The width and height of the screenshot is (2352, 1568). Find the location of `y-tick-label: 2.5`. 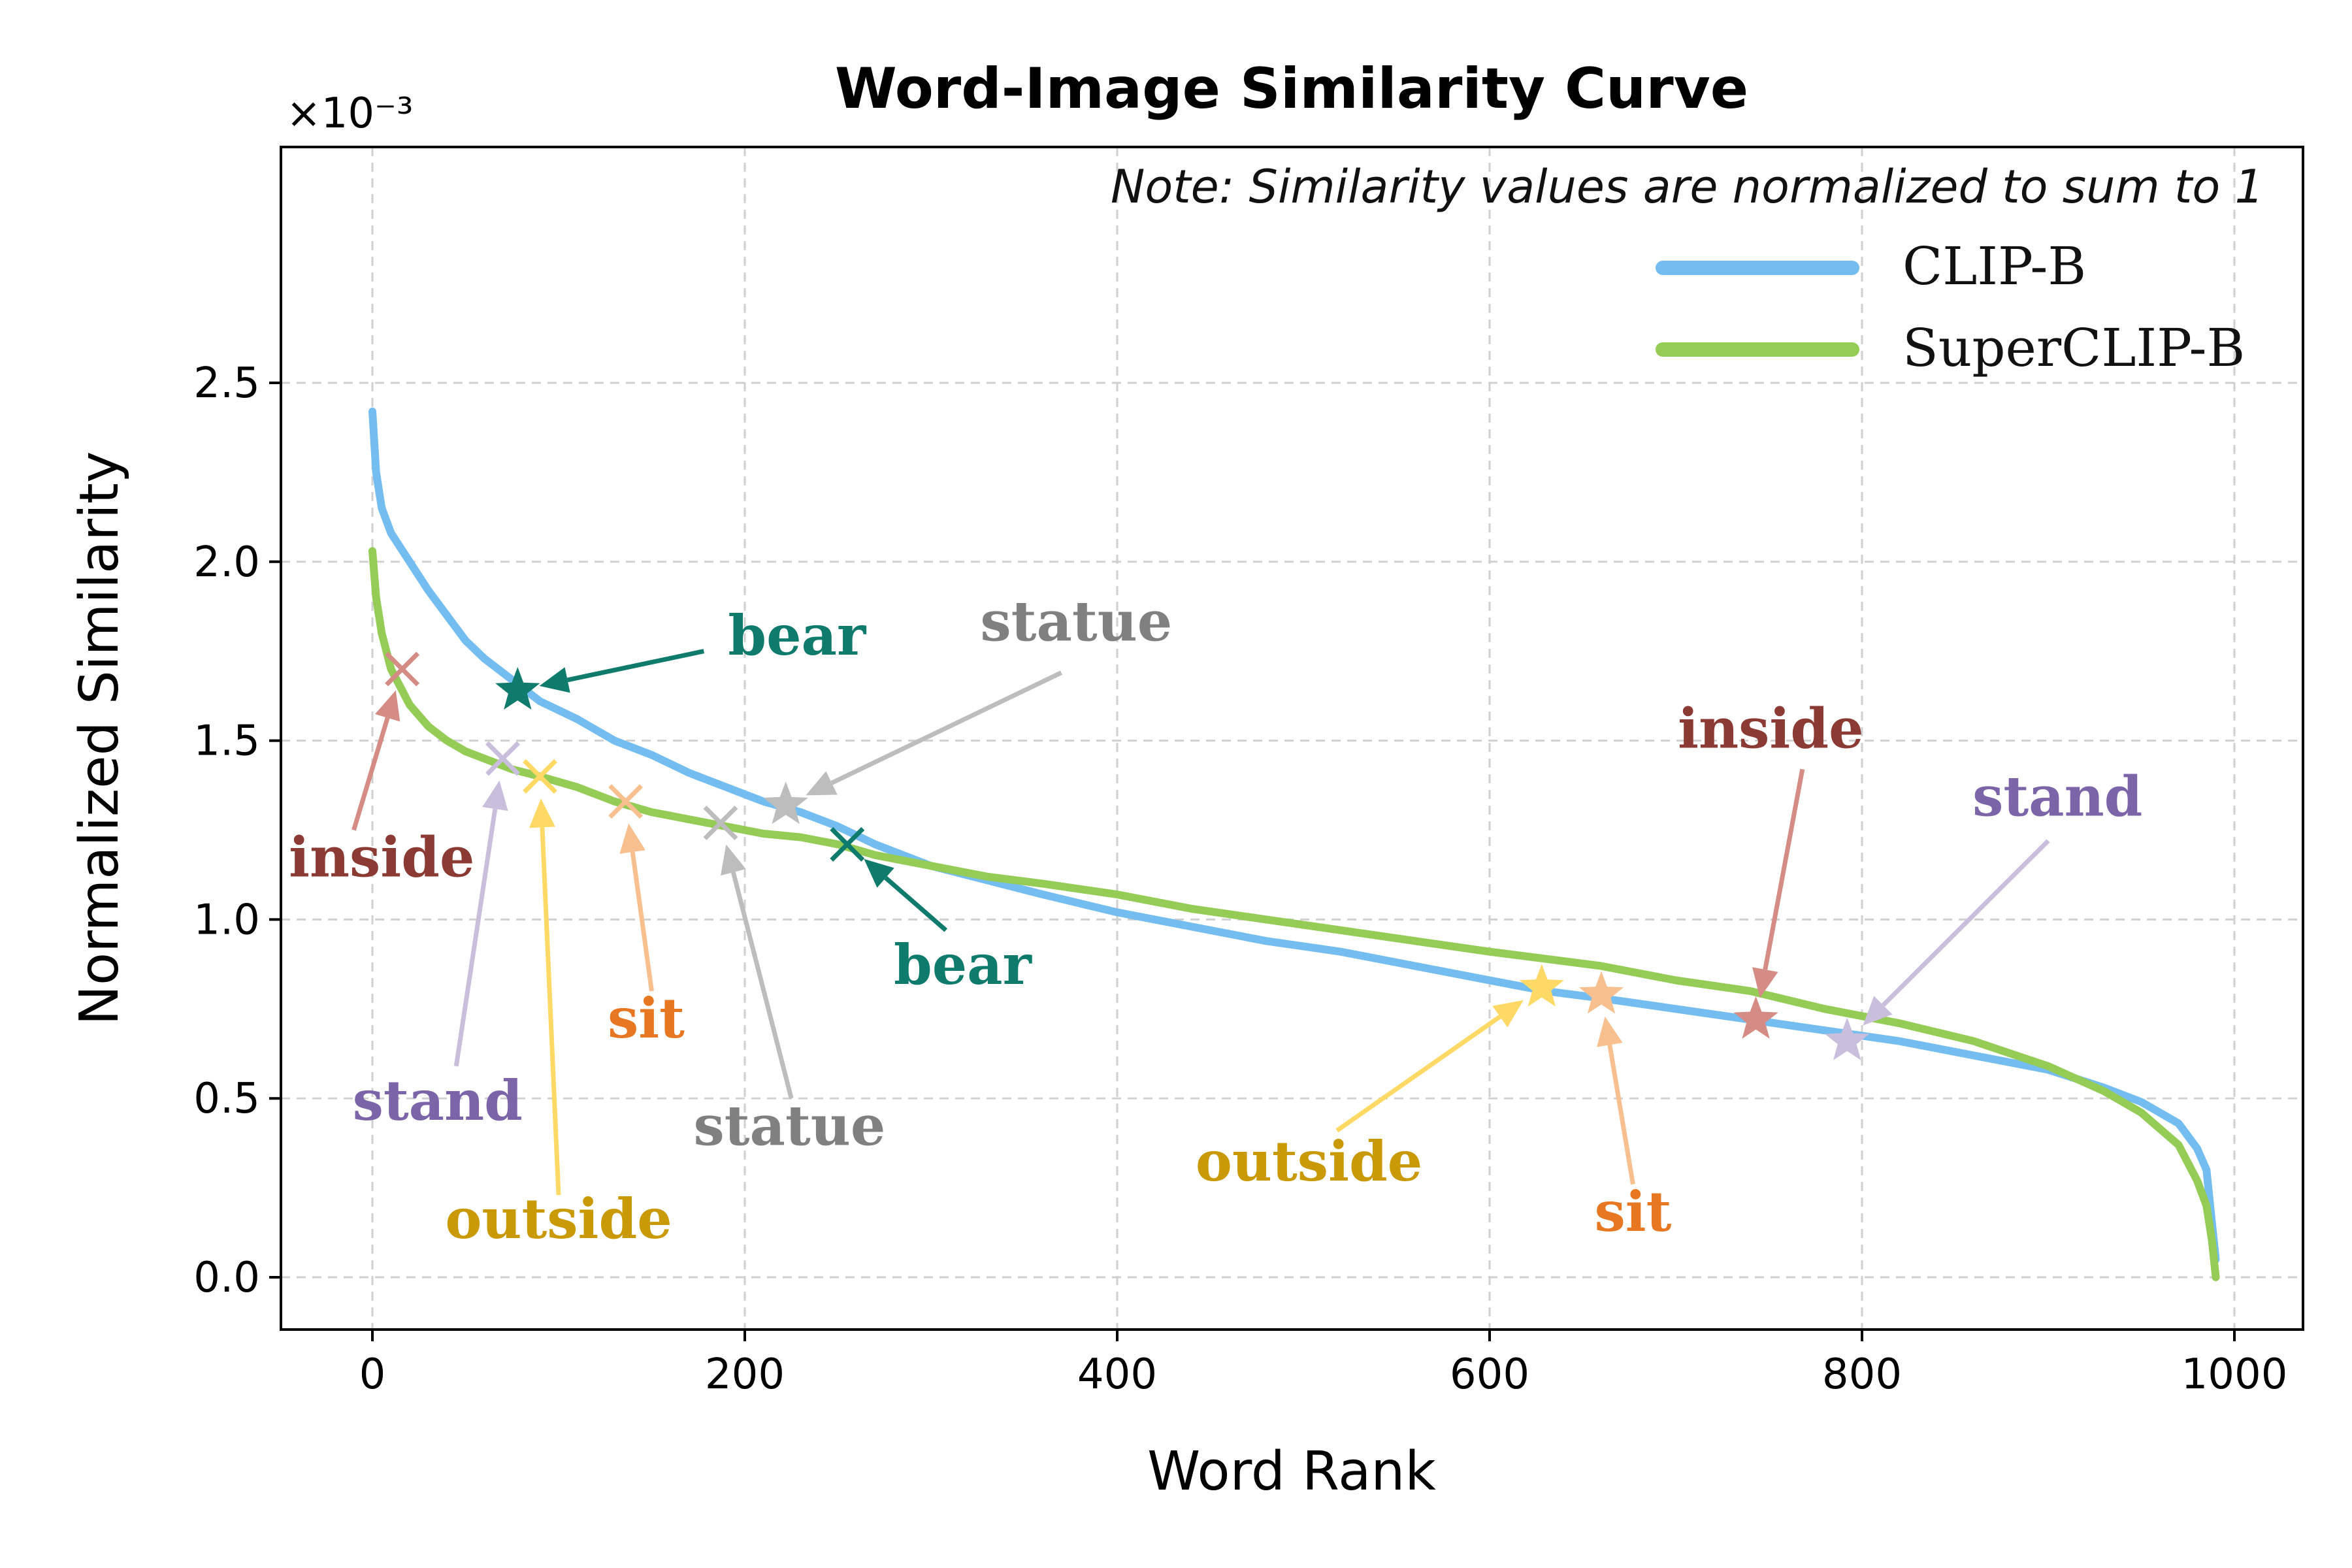

y-tick-label: 2.5 is located at coordinates (226, 383).